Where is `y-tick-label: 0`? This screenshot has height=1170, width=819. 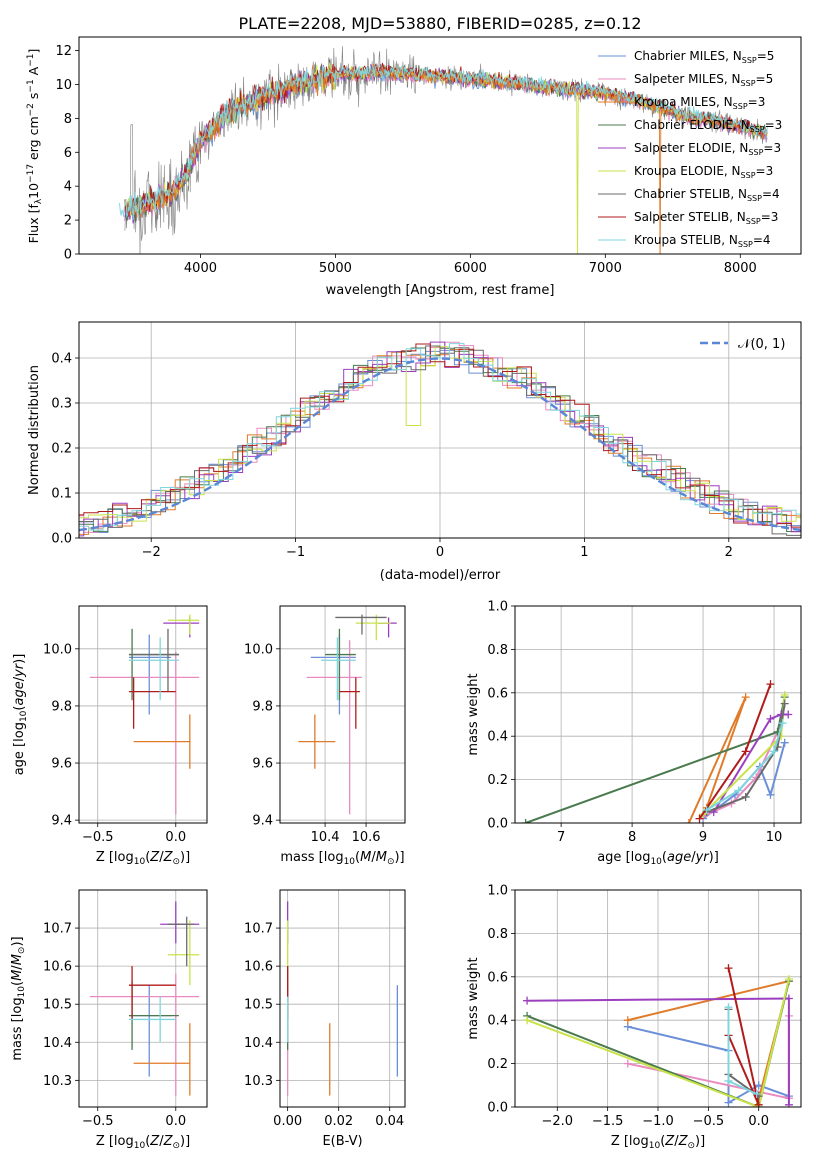
y-tick-label: 0 is located at coordinates (68, 255).